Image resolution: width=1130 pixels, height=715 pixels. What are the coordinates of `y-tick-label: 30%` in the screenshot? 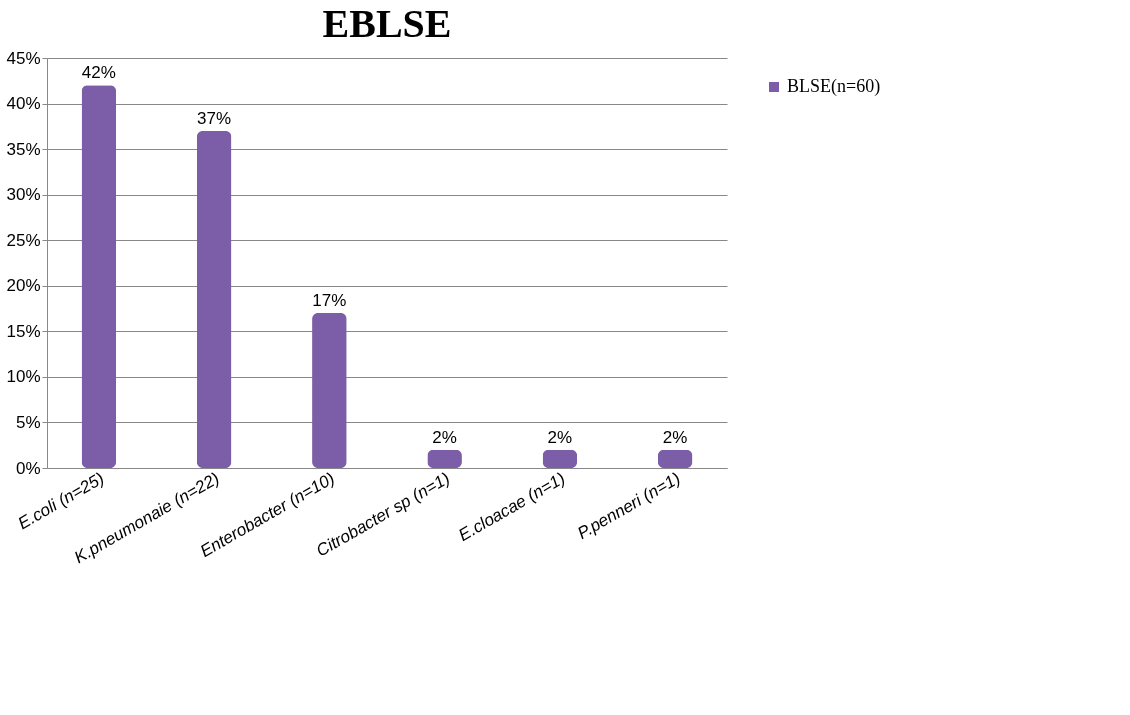 It's located at (23, 195).